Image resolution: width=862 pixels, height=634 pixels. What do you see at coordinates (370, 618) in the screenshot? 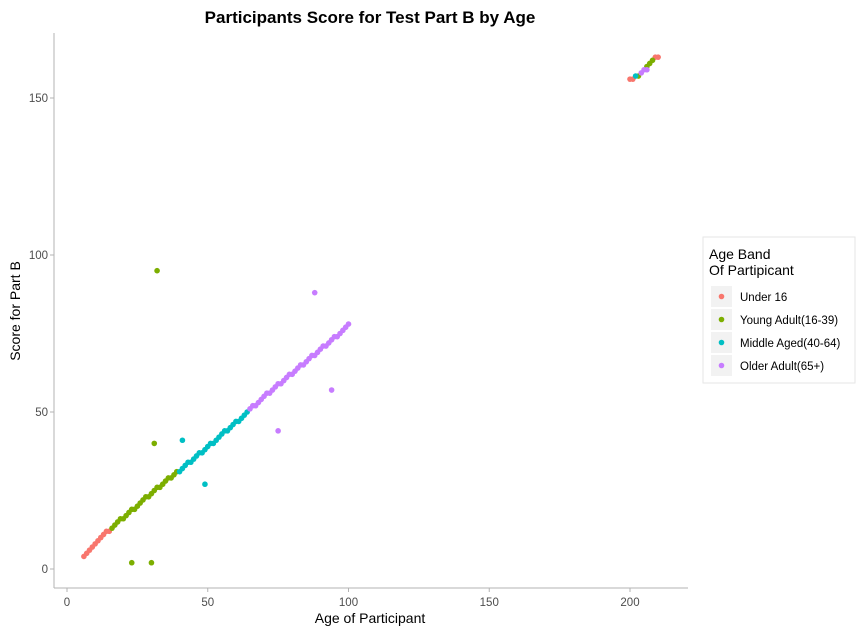
I see `x-axis-title: Age of Participant` at bounding box center [370, 618].